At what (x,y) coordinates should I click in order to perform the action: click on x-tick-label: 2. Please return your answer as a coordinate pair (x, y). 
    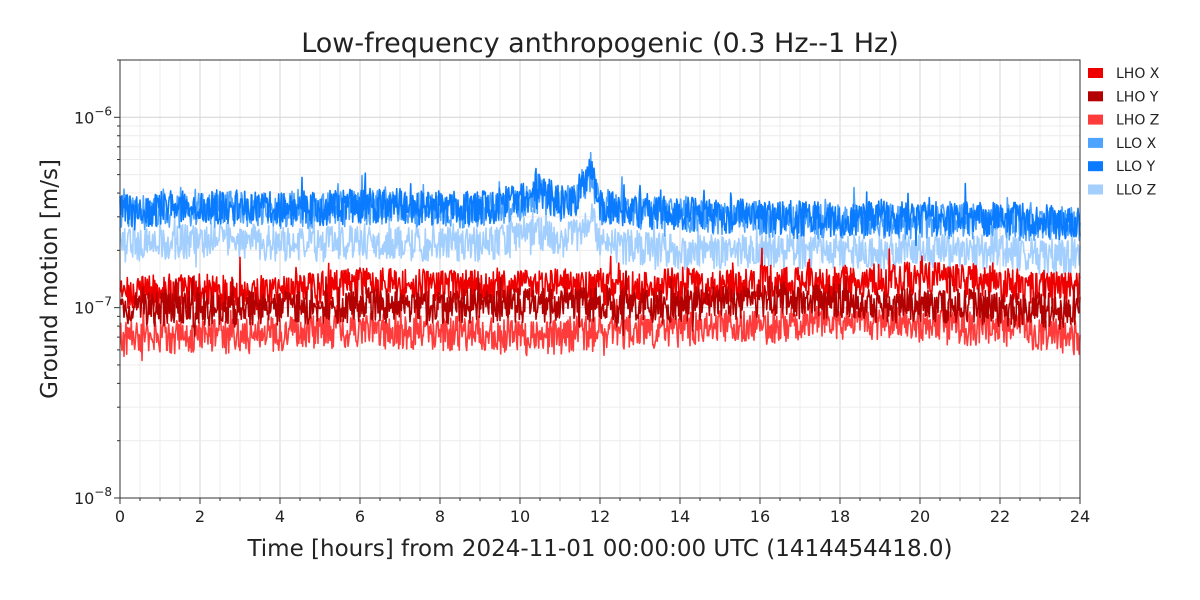
    Looking at the image, I should click on (200, 516).